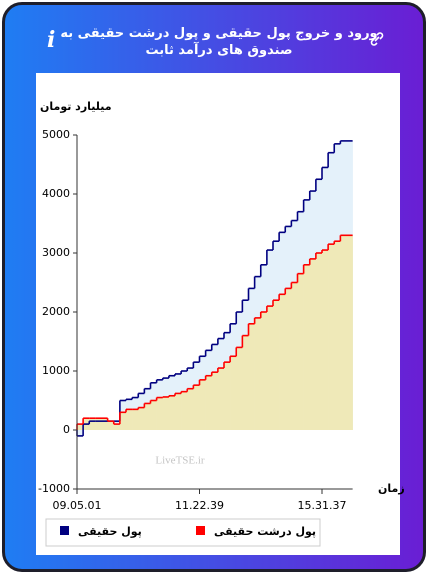  Describe the element at coordinates (76, 106) in the screenshot. I see `y-axis-label: میلیارد تومان` at that location.